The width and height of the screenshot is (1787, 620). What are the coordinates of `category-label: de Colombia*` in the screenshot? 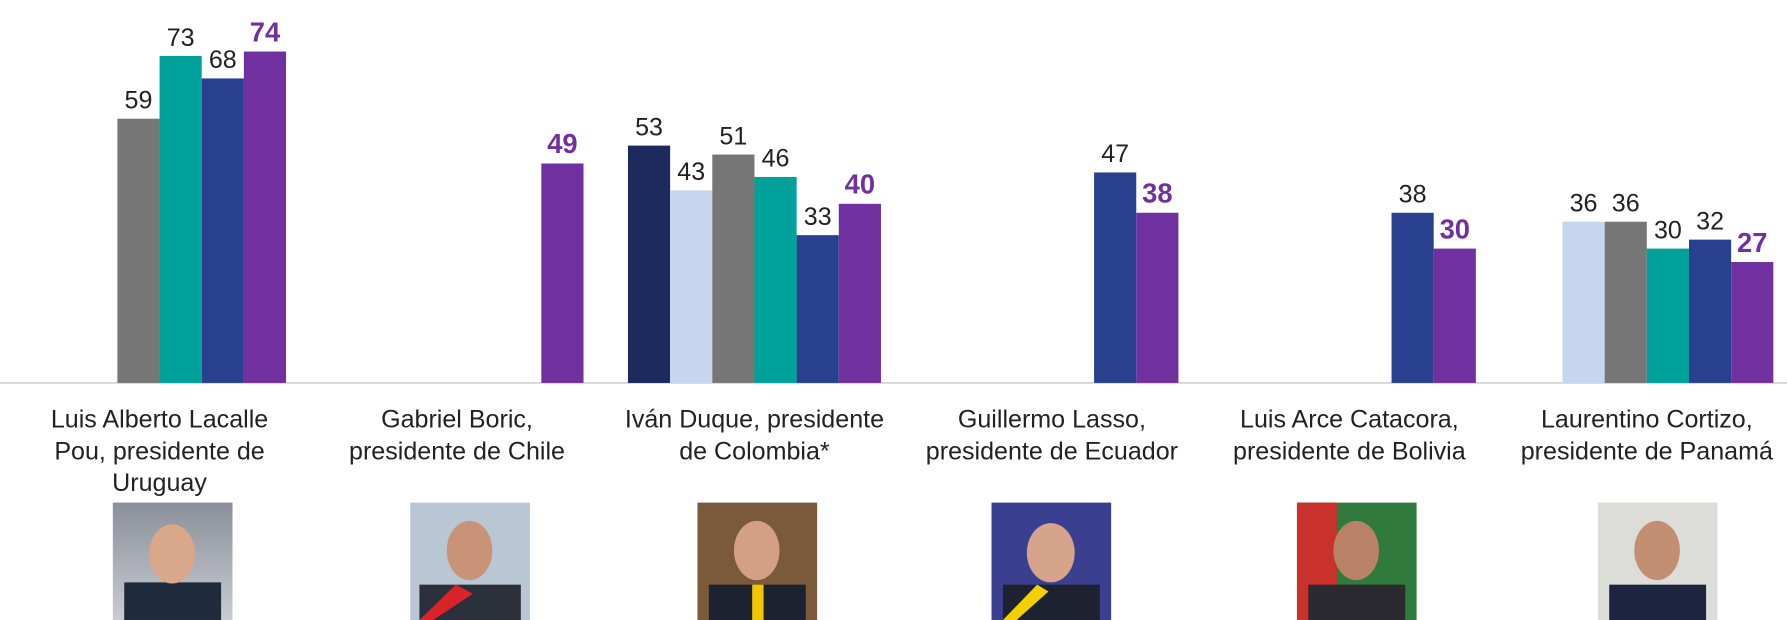 It's located at (754, 451).